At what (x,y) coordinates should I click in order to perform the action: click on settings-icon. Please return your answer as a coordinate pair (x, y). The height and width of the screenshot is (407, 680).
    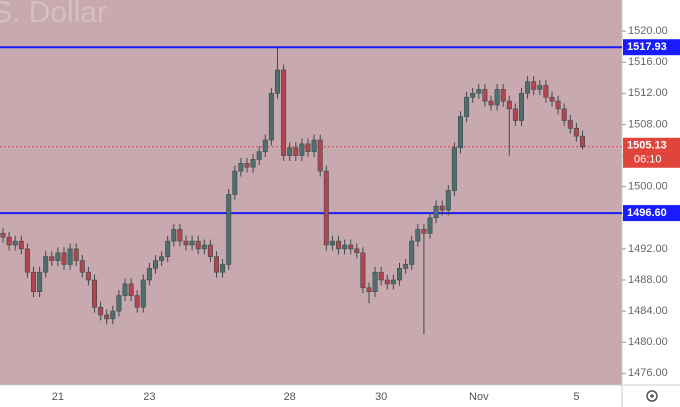
    Looking at the image, I should click on (652, 396).